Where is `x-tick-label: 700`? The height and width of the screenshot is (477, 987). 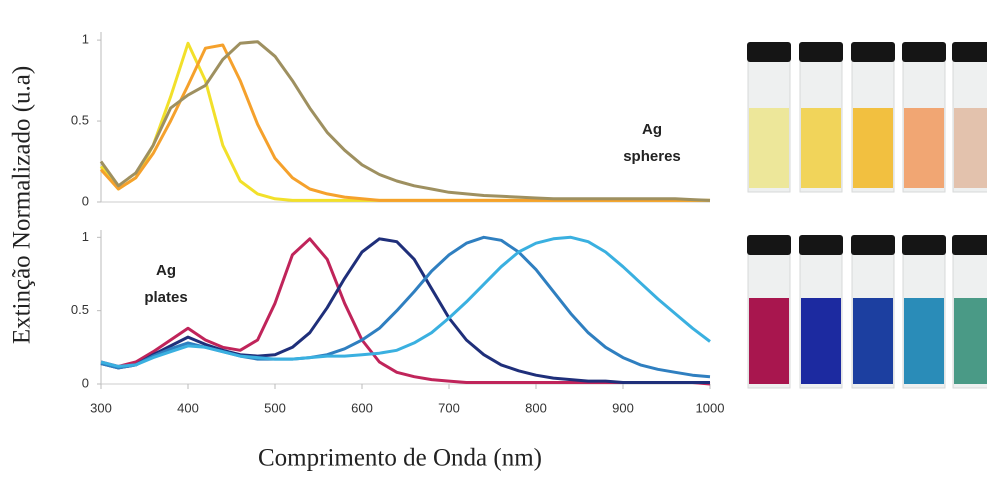
x-tick-label: 700 is located at coordinates (449, 407).